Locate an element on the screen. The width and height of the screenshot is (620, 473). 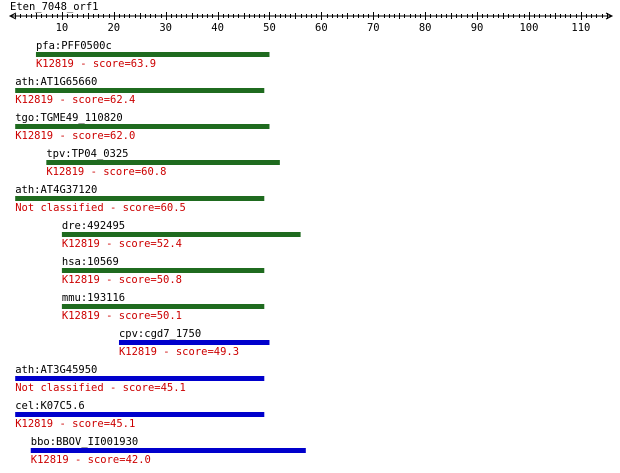
axis-tick-label: 100 is located at coordinates (528, 28).